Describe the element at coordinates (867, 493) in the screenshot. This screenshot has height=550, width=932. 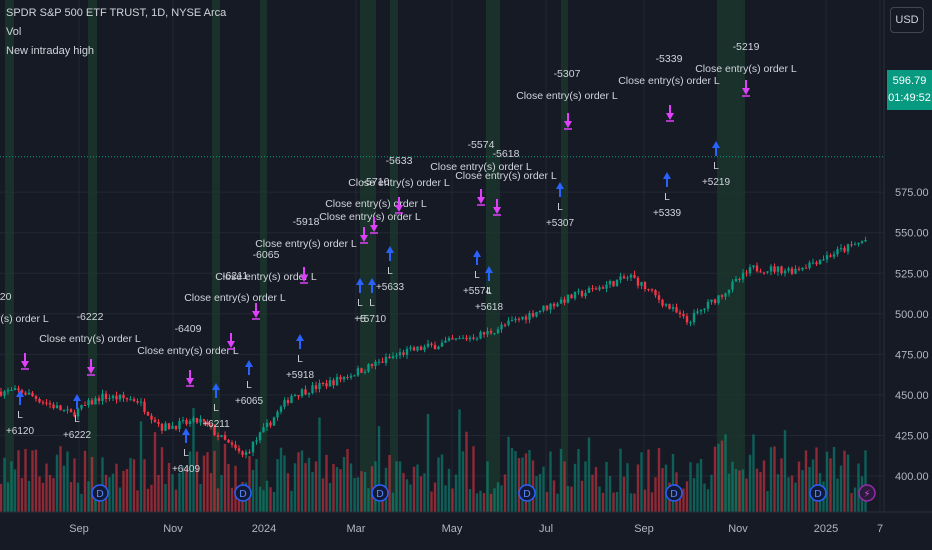
I see `lightning-badge: ⚡` at that location.